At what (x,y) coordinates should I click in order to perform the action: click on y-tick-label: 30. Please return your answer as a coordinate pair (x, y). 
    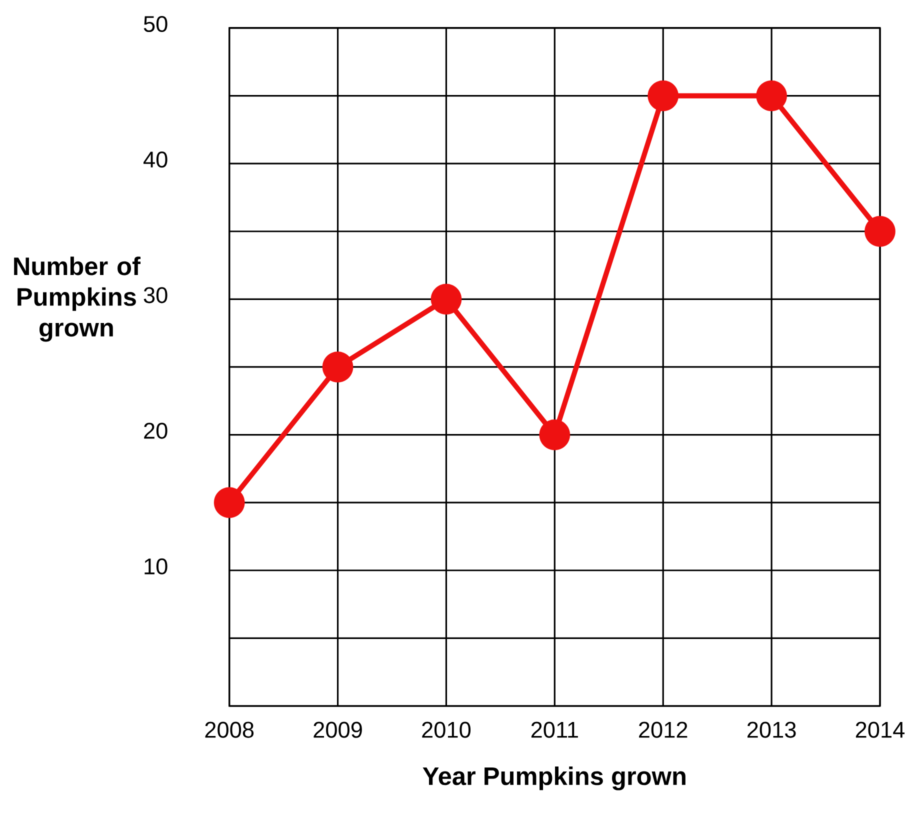
    Looking at the image, I should click on (156, 295).